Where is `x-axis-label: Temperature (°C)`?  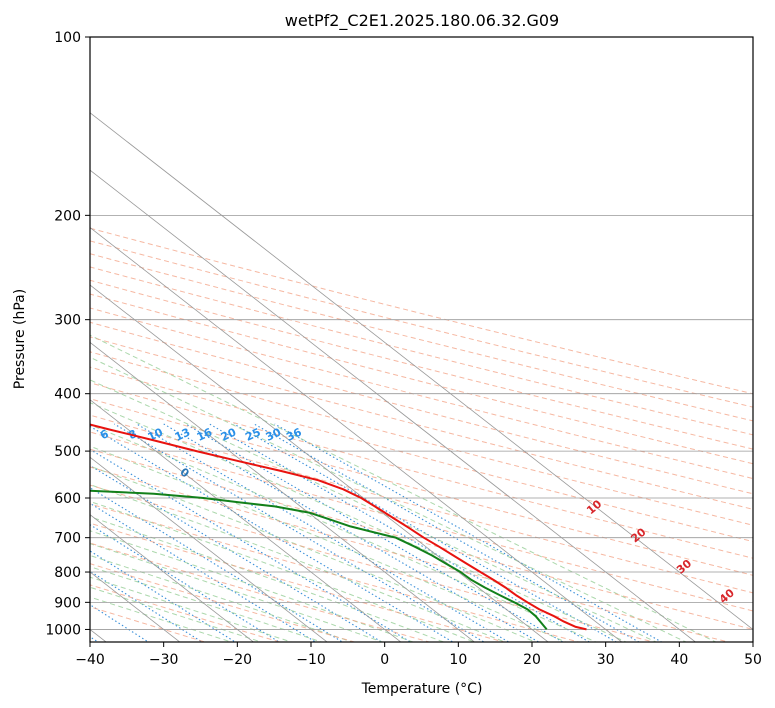 x-axis-label: Temperature (°C) is located at coordinates (422, 689).